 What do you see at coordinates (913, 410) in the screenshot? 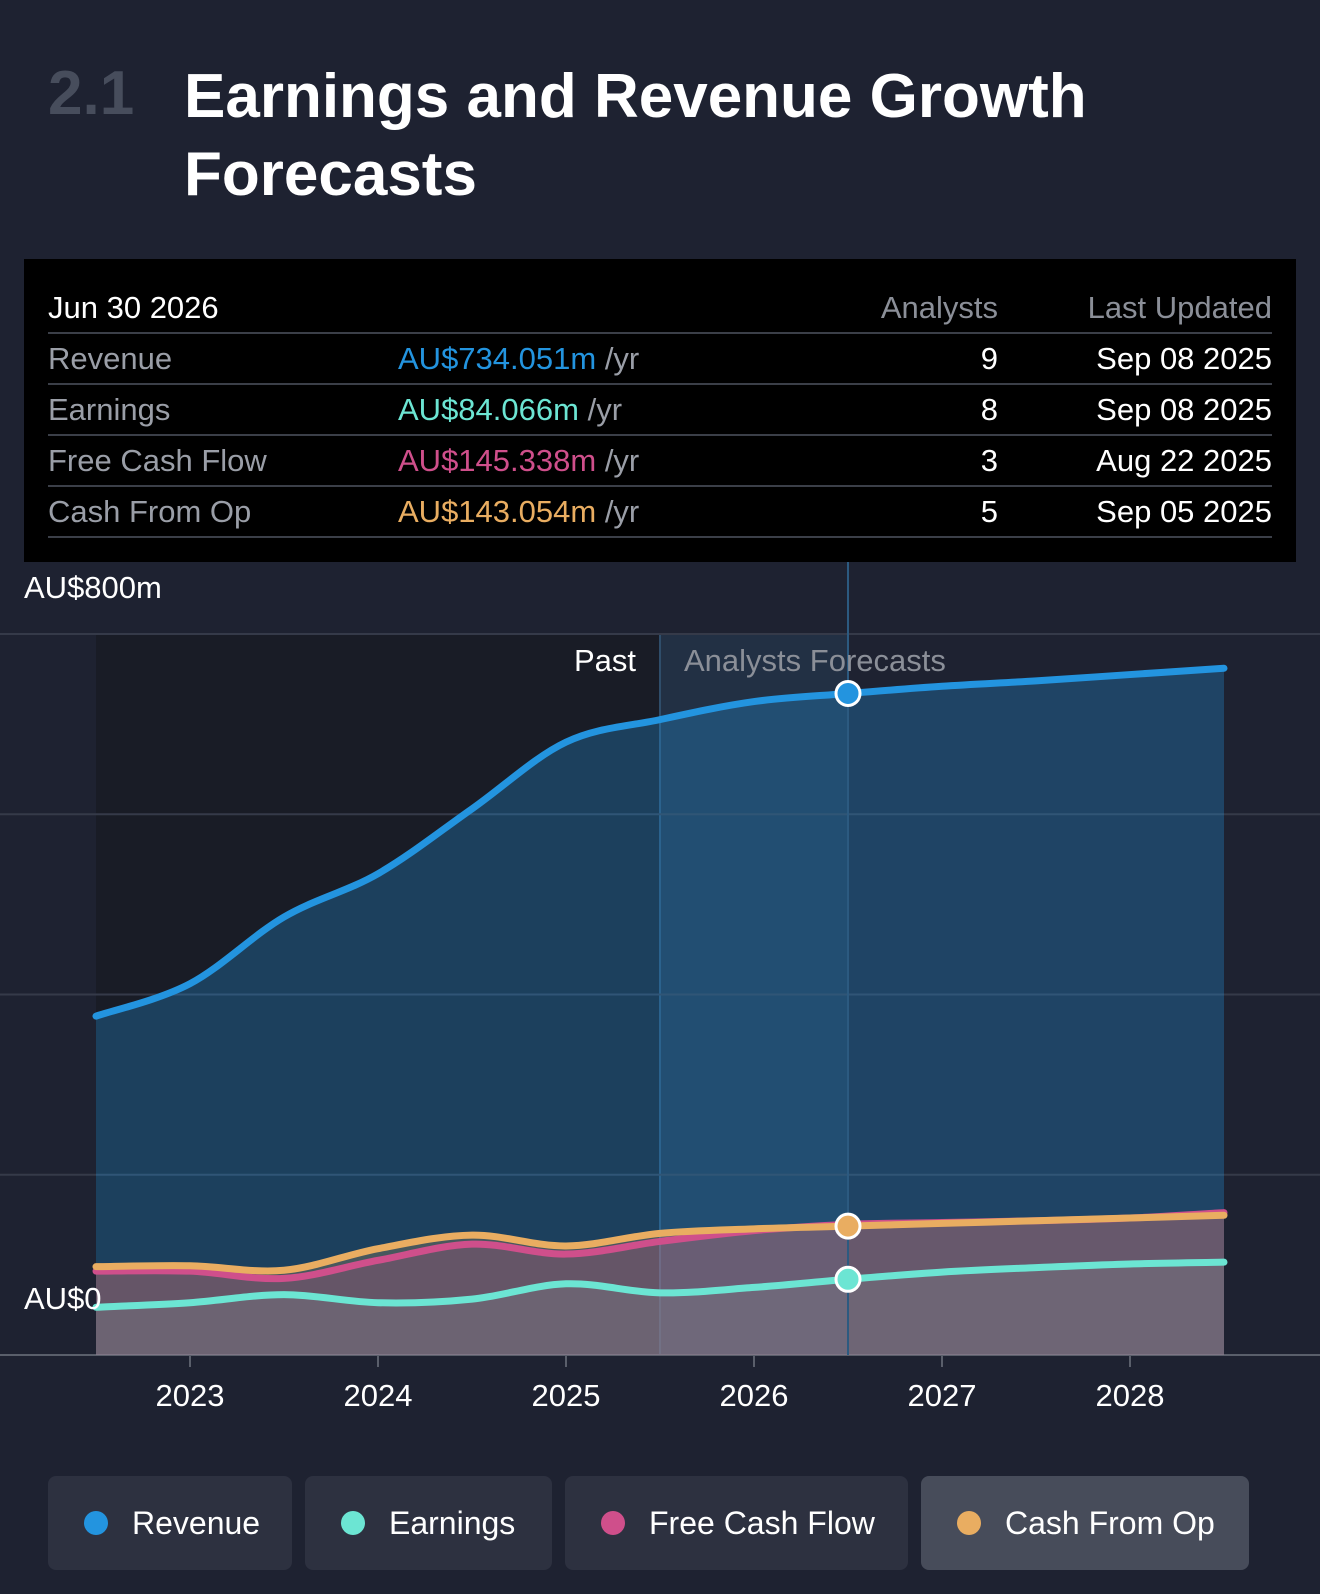
I see `row-analysts: 8` at bounding box center [913, 410].